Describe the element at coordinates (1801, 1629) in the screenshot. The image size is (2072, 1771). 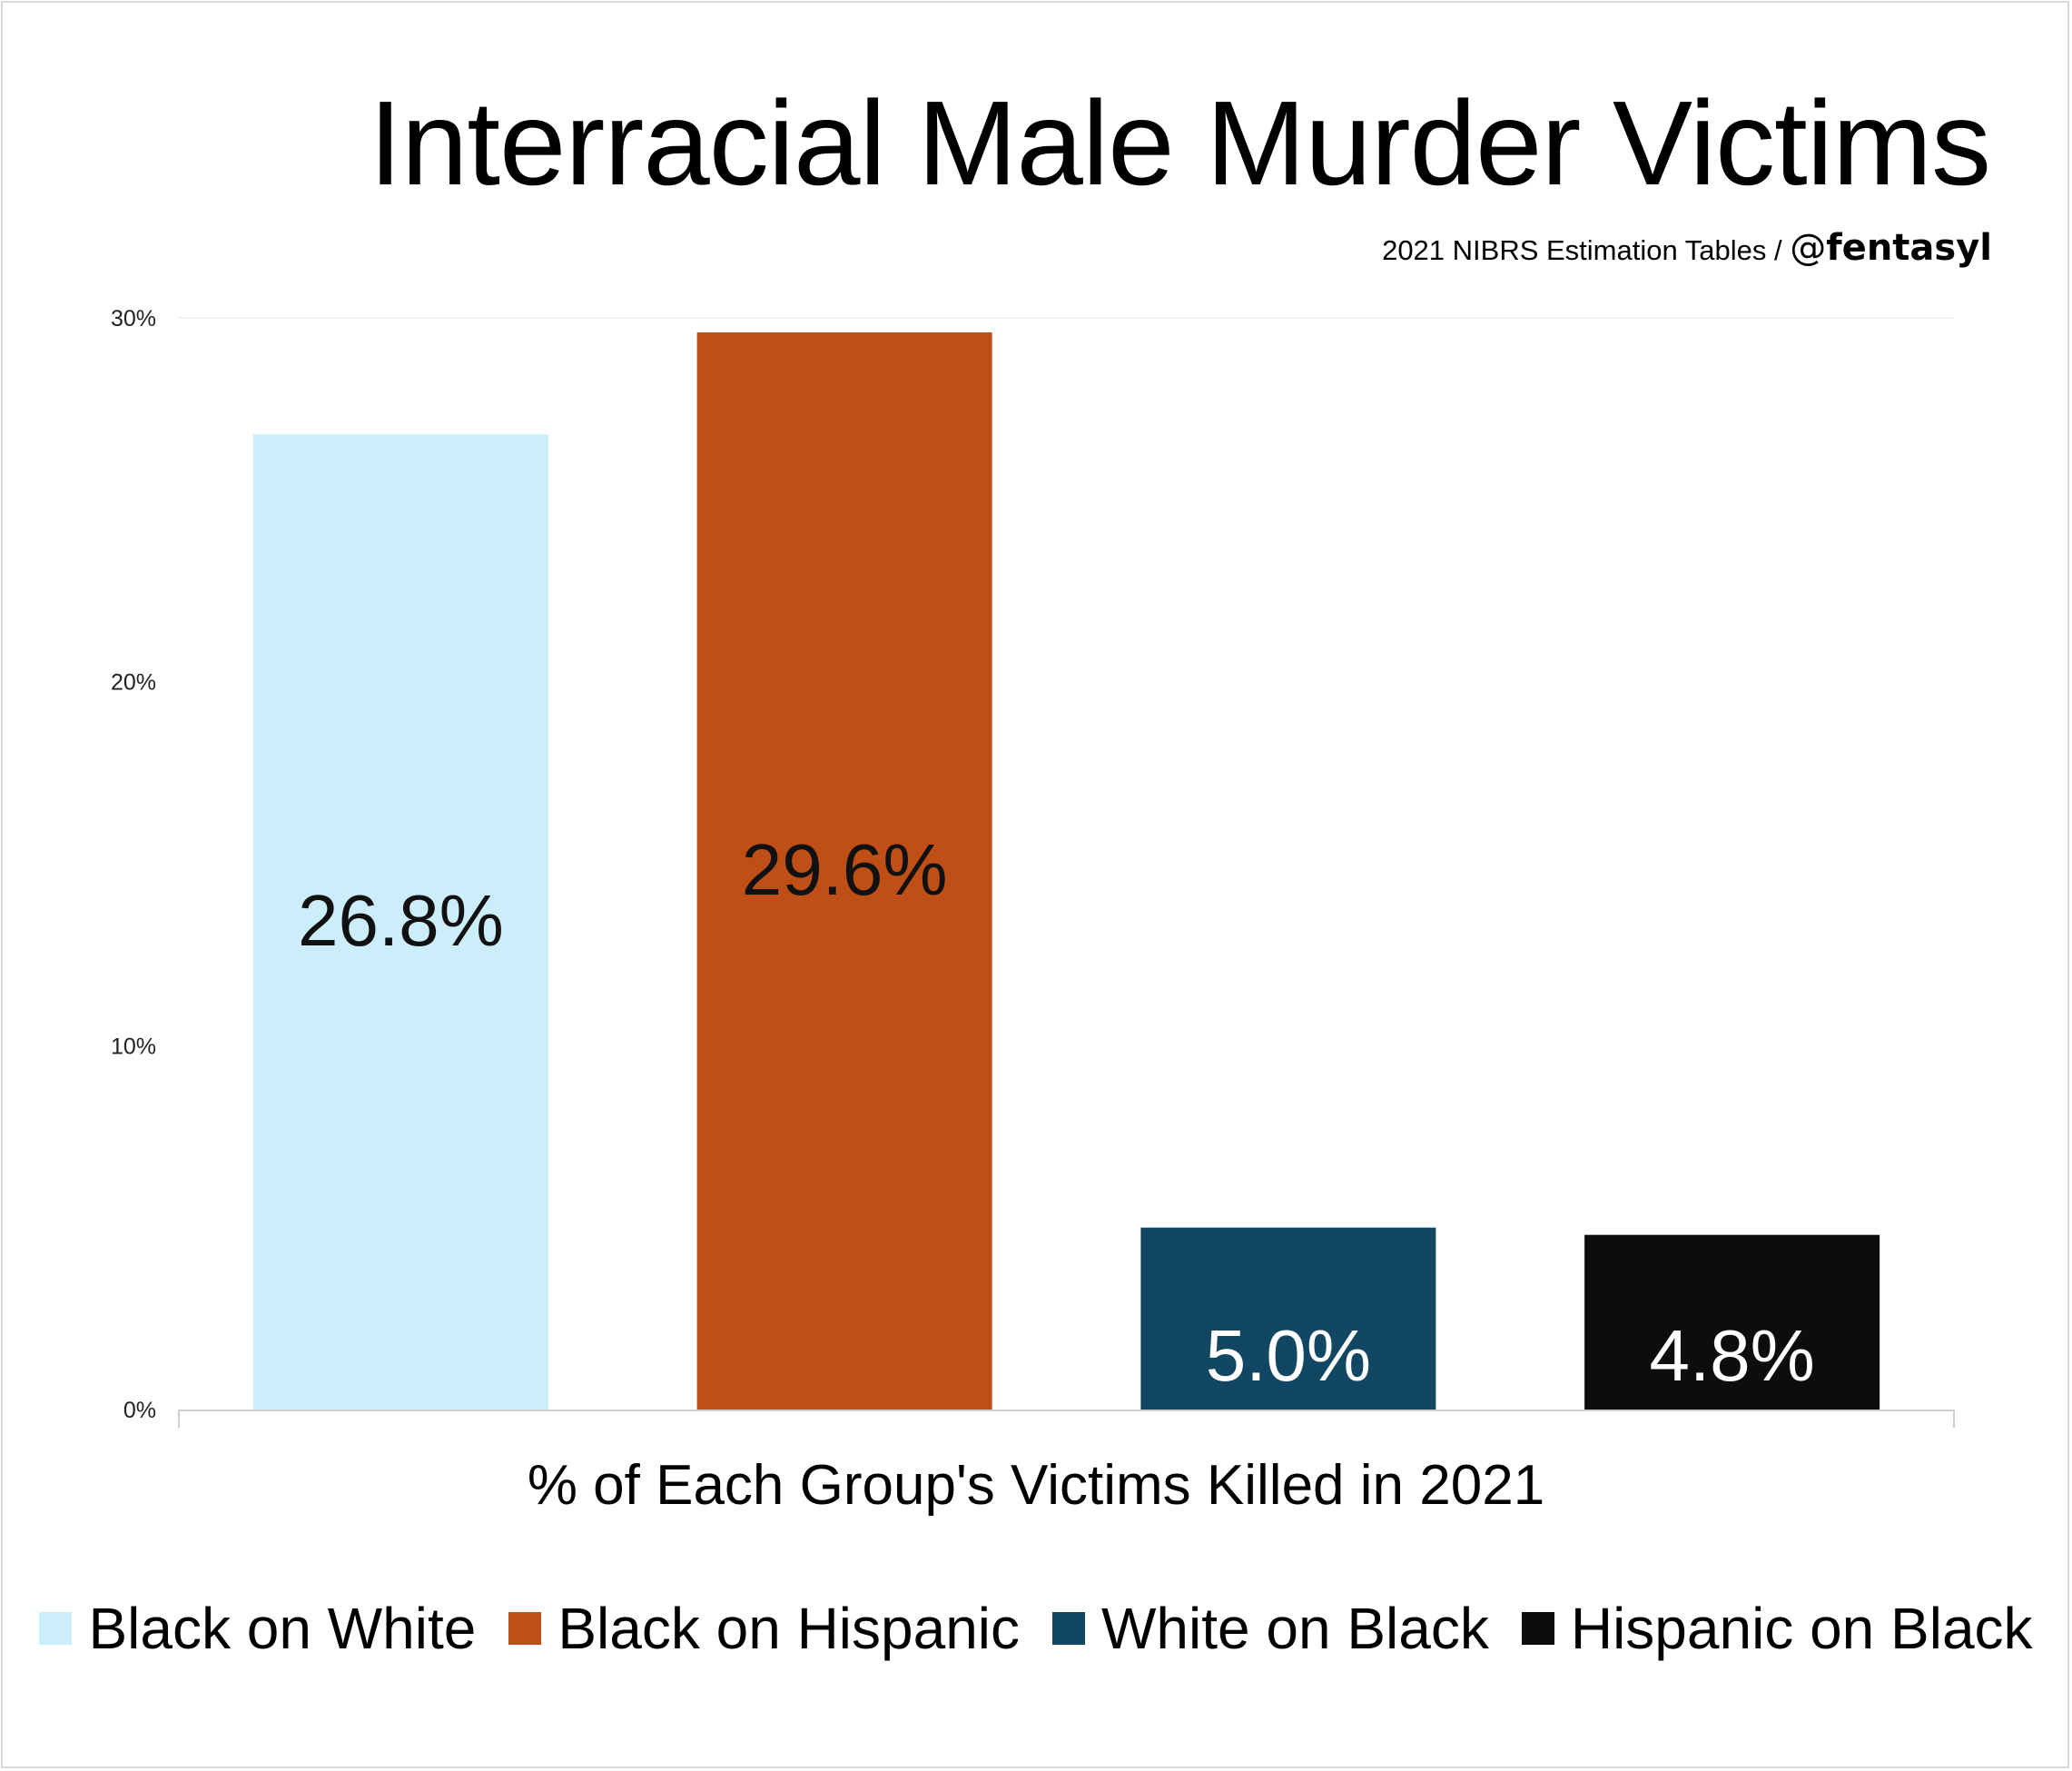
I see `legend-label: Hispanic on Black` at that location.